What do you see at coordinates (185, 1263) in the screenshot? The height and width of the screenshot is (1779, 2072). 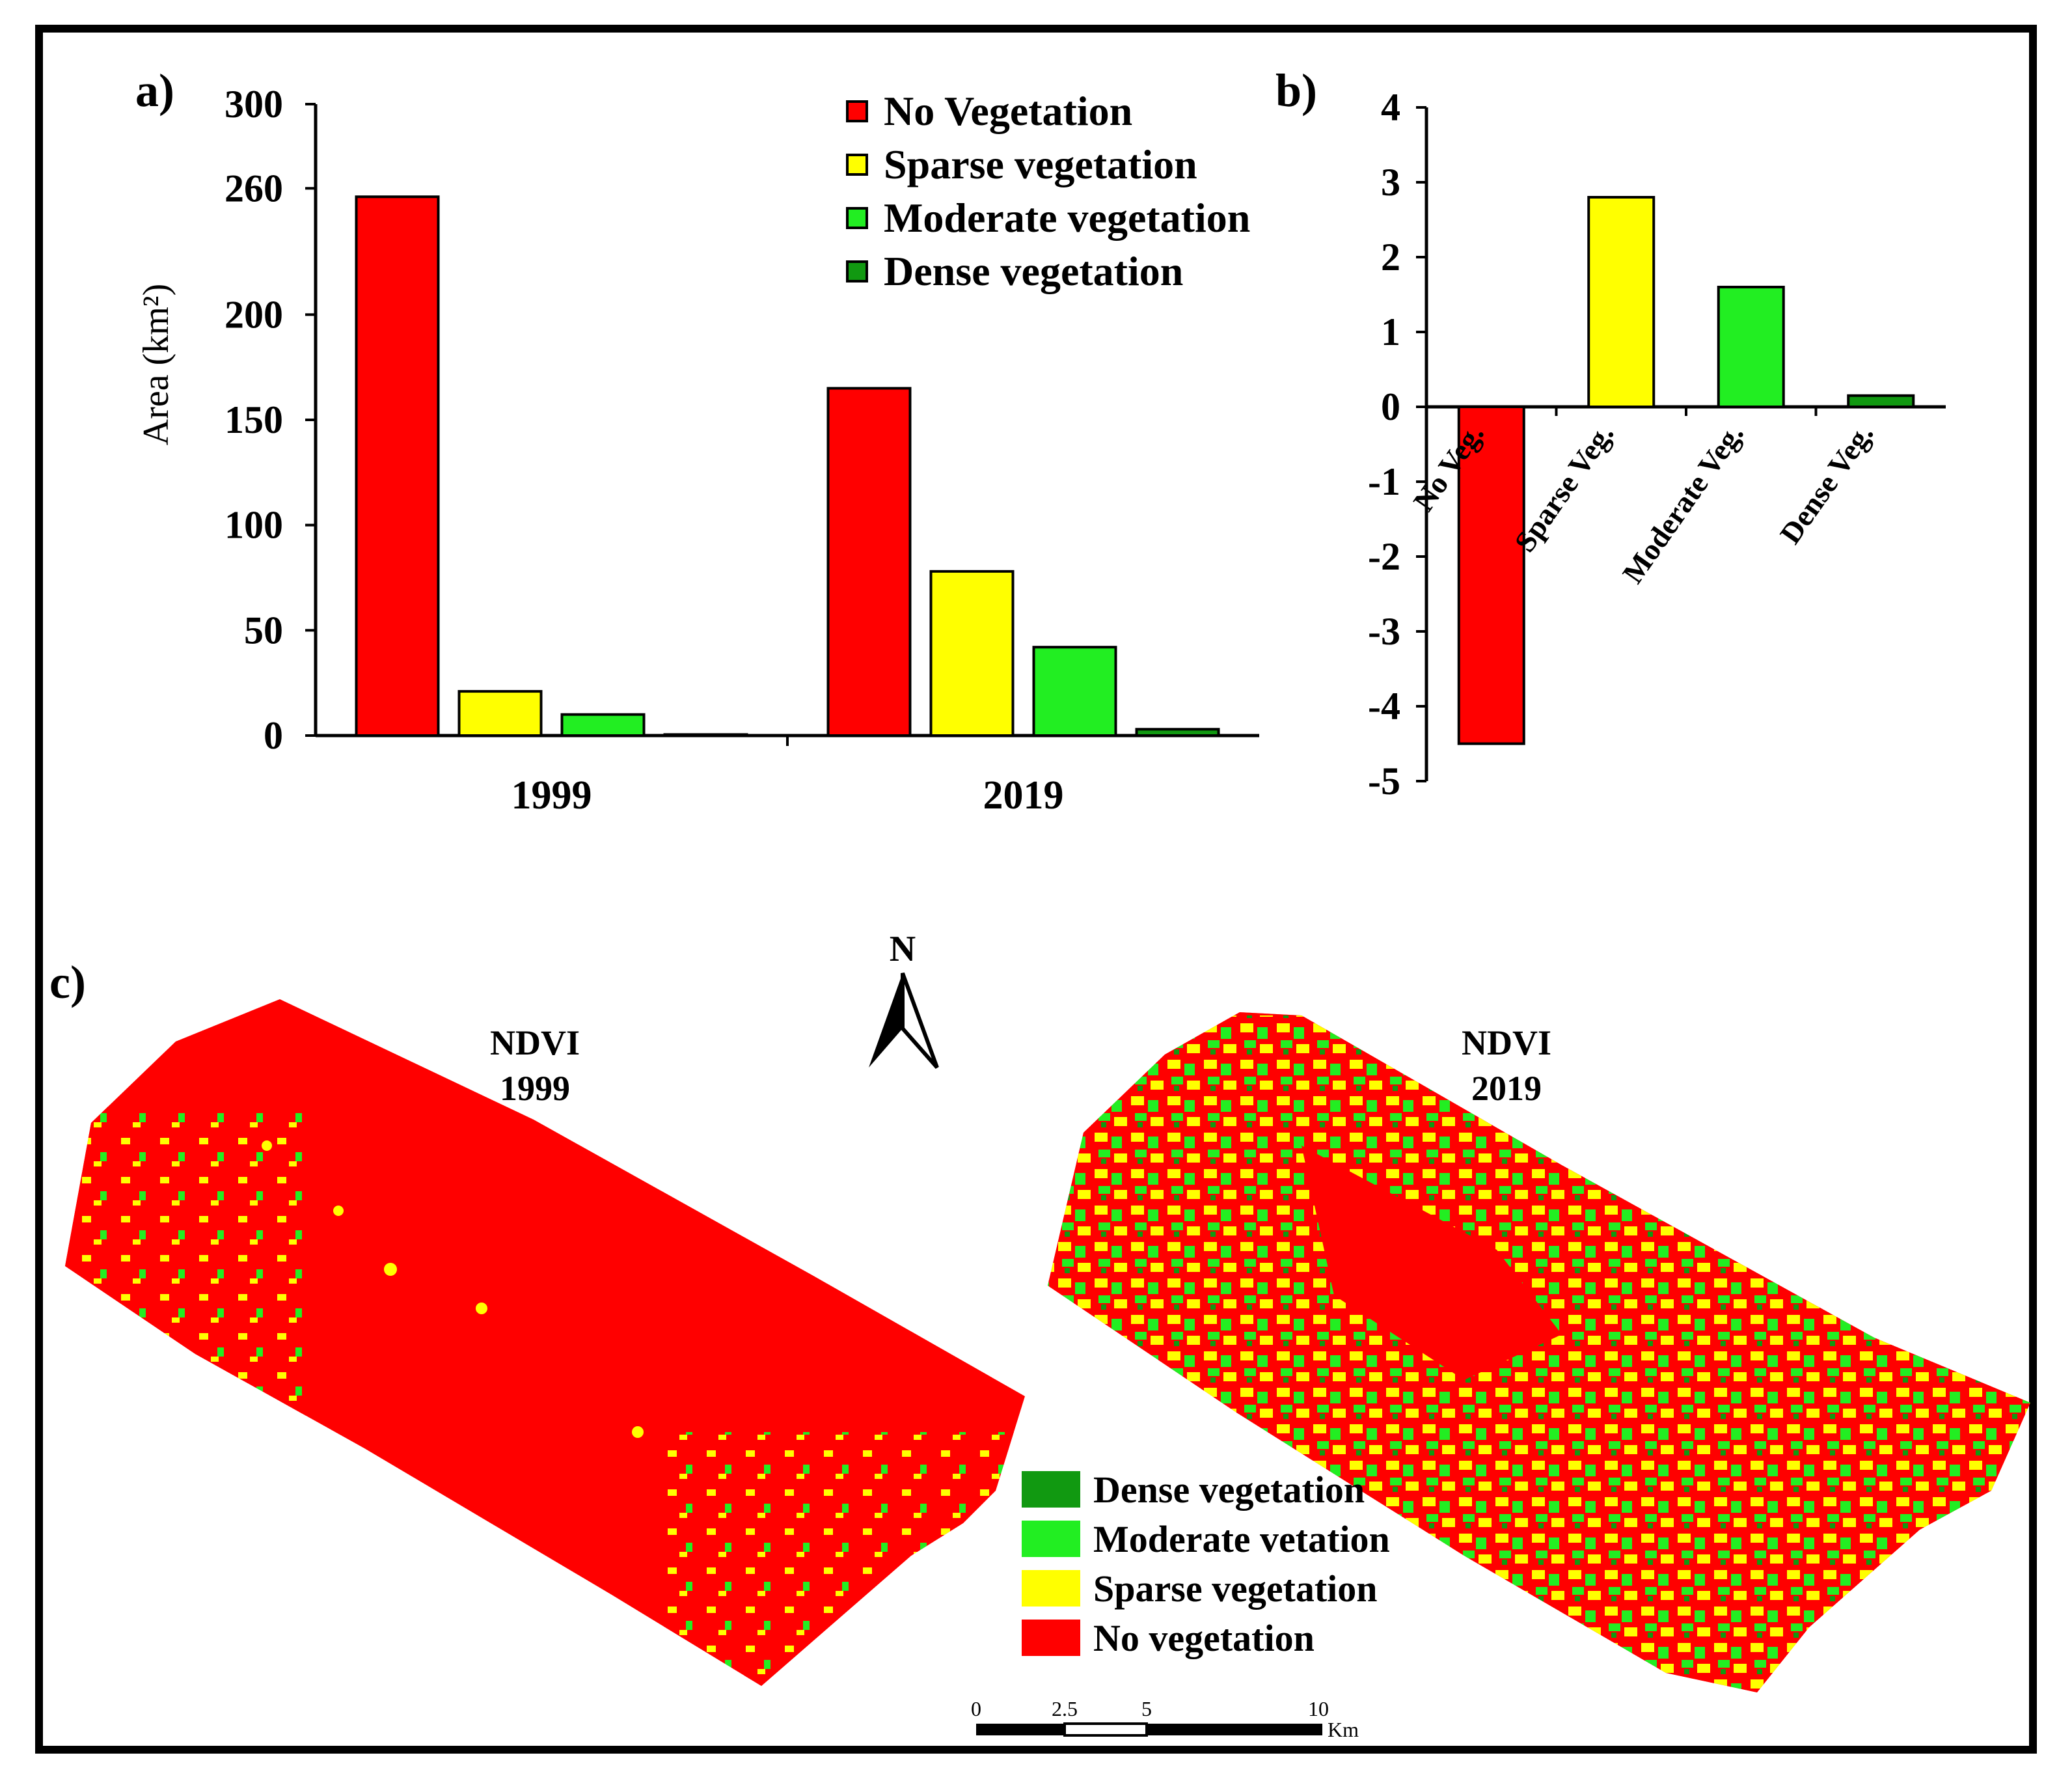 I see `map-1999-west-vegetation` at bounding box center [185, 1263].